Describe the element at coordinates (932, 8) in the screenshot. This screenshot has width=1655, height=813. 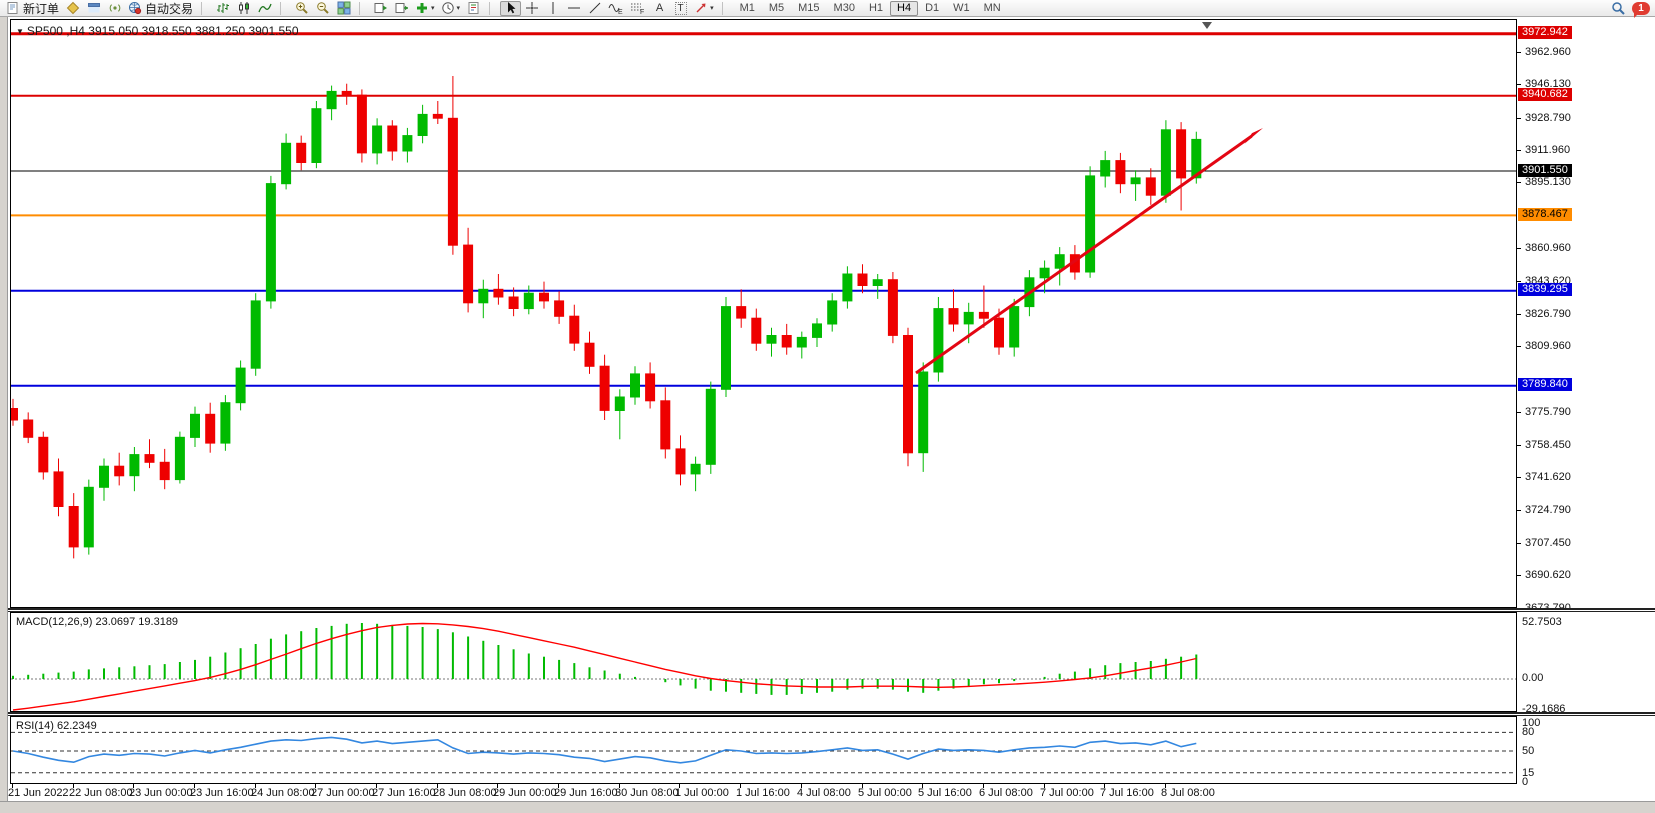
I see `timeframe-button-D1: D1` at that location.